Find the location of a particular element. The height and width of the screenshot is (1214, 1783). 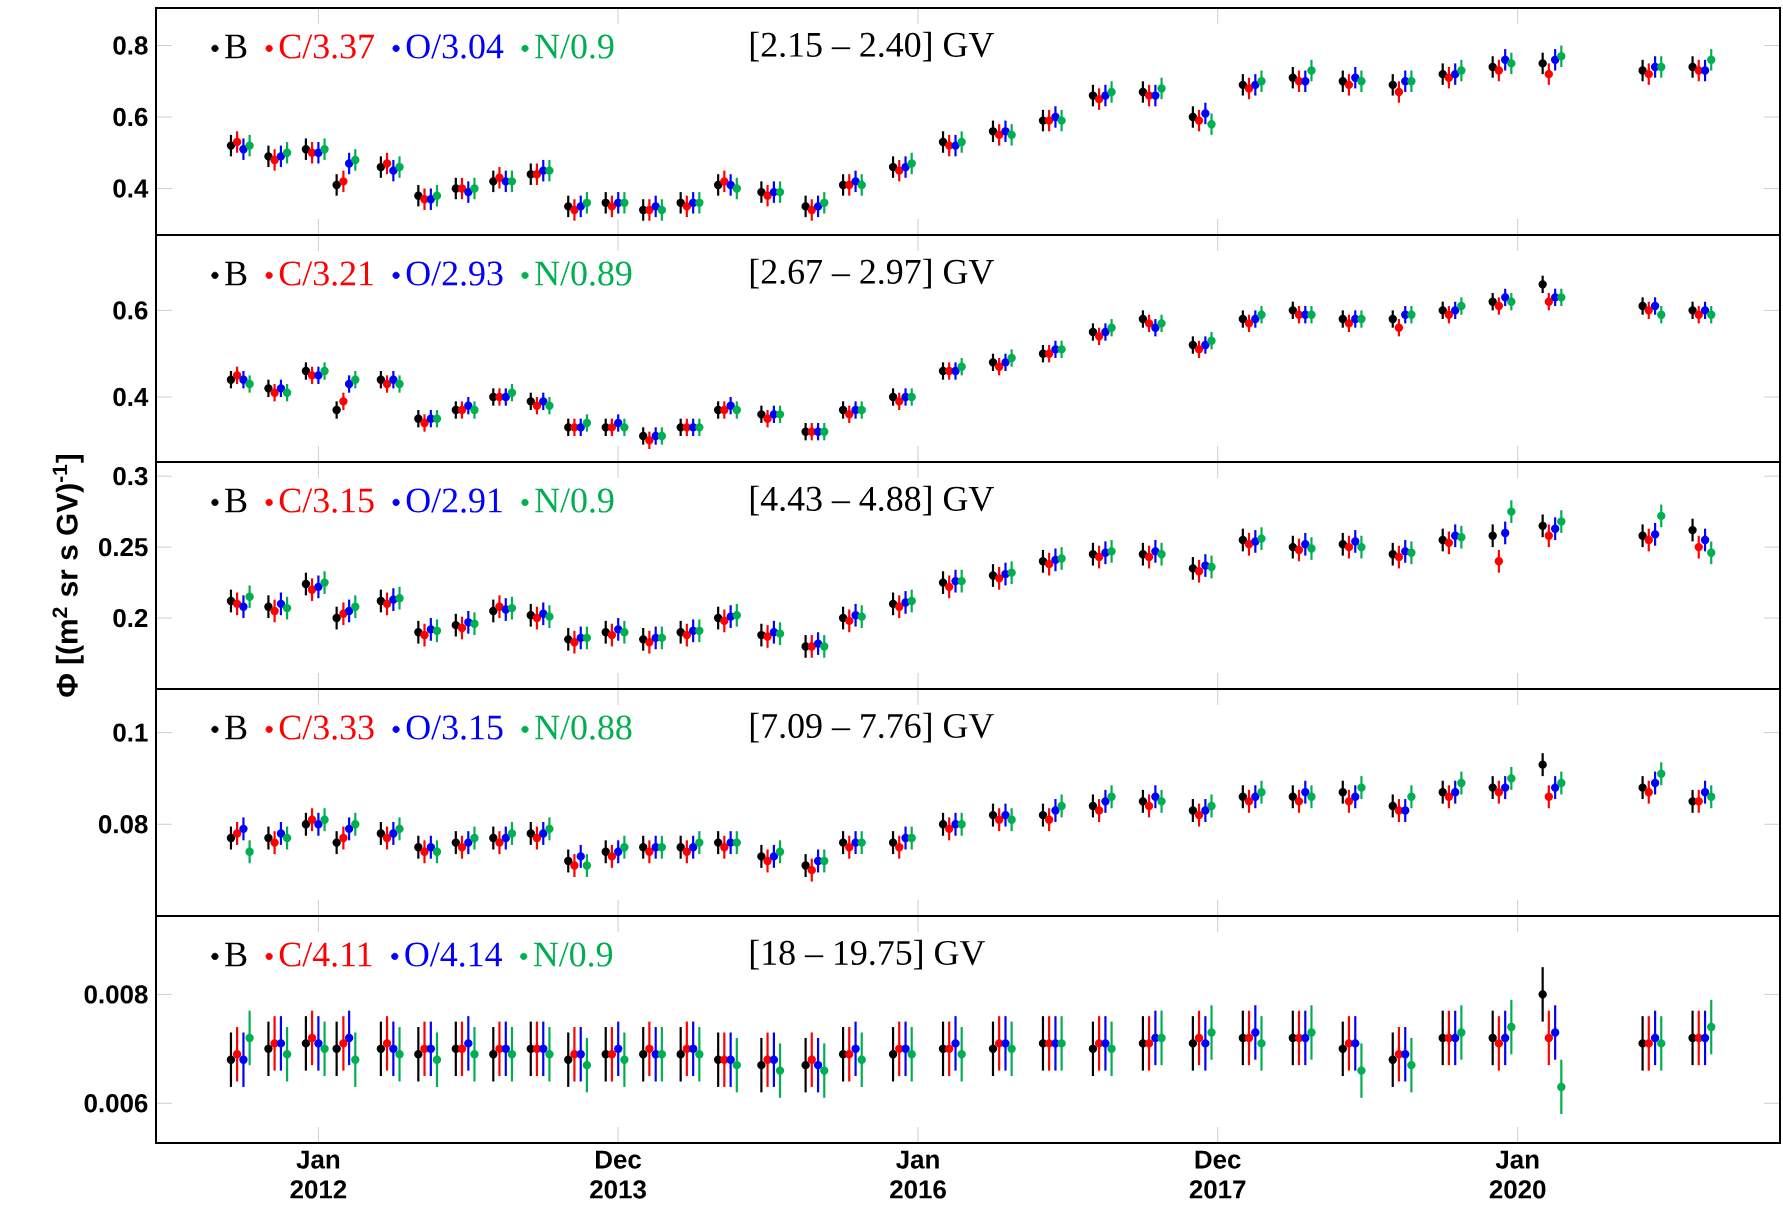

legend-label: N/0.89 is located at coordinates (583, 273).